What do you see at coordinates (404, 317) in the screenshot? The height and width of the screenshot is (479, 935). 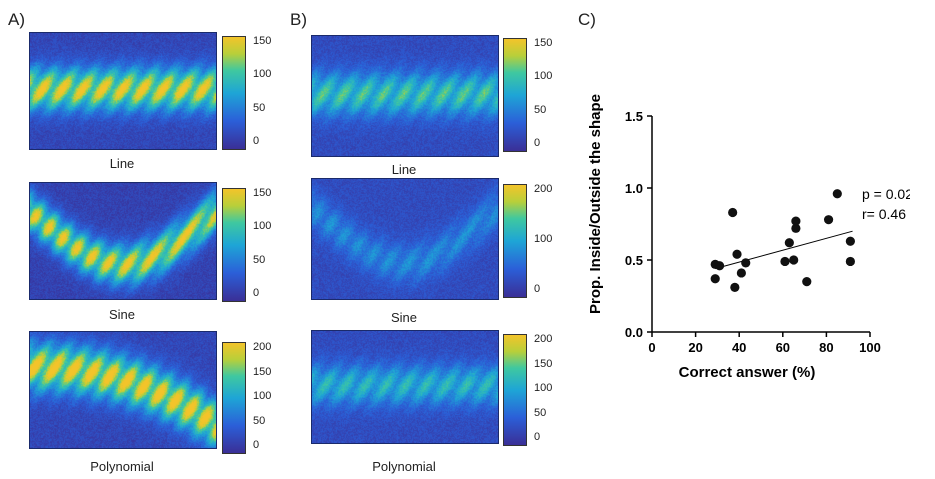 I see `caption-b-sine: Sine` at bounding box center [404, 317].